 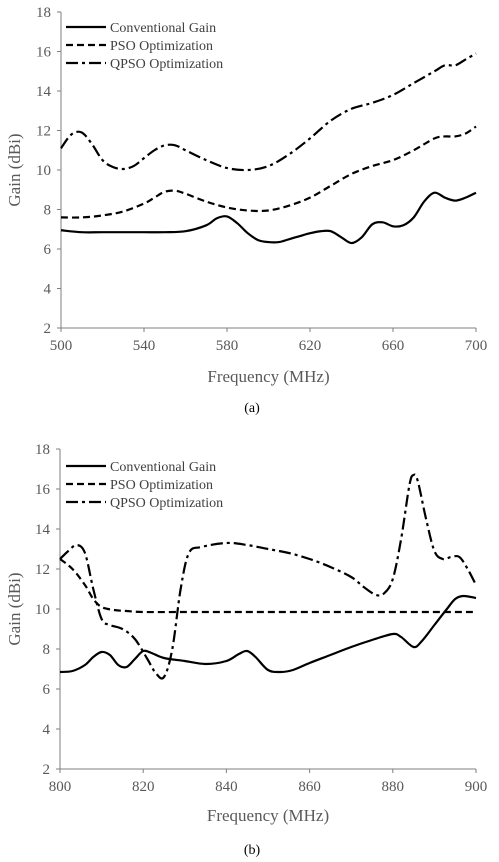 I want to click on chart-b-x-tick-label: 820, so click(x=143, y=787).